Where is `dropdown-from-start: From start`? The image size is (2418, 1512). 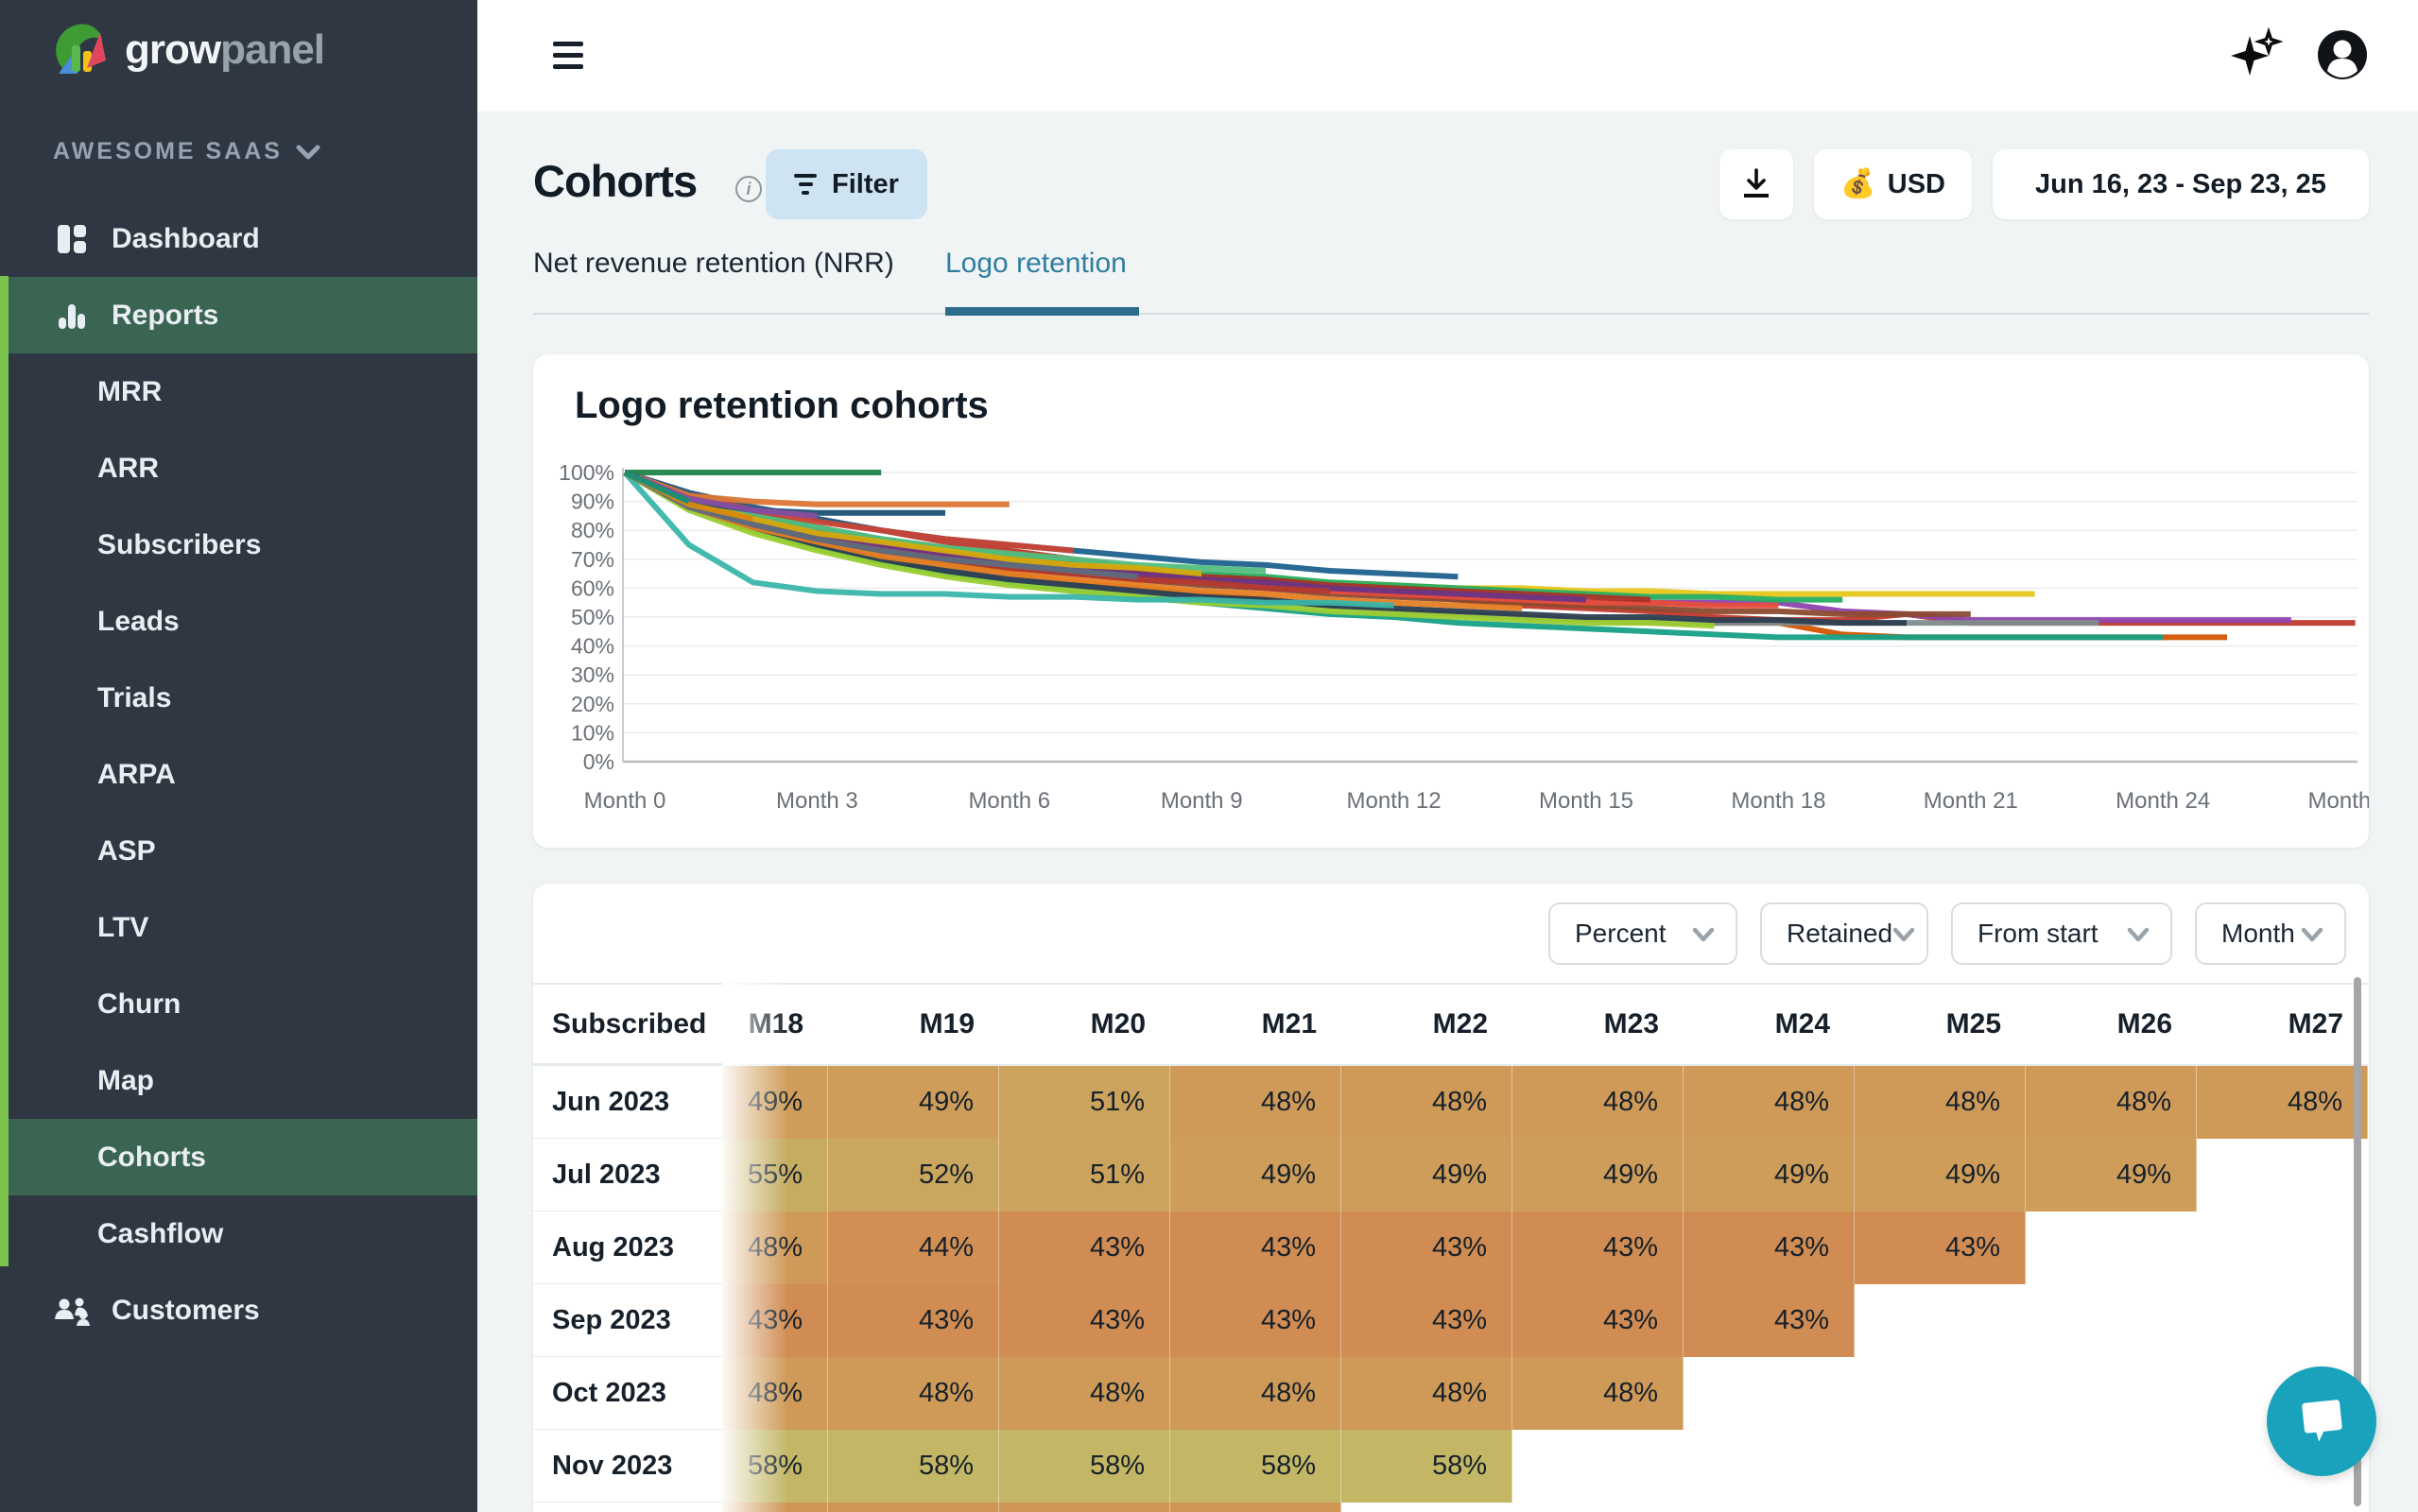
dropdown-from-start: From start is located at coordinates (2061, 933).